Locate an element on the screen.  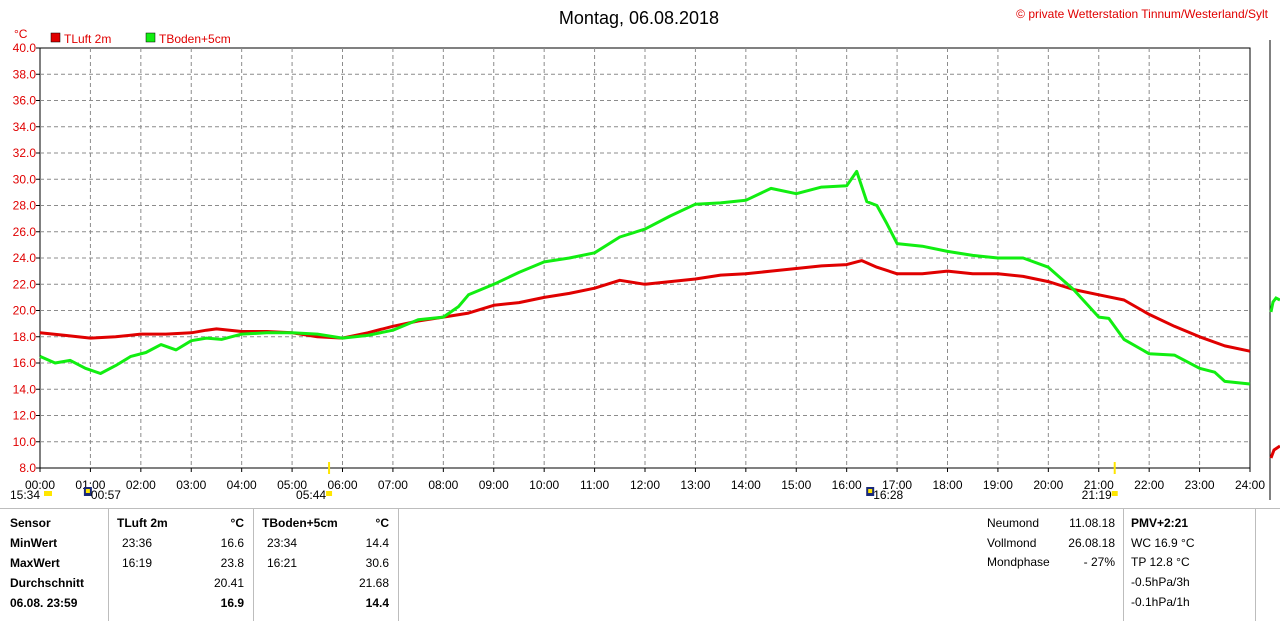
y-tick-label: 16.0 is located at coordinates (25, 363).